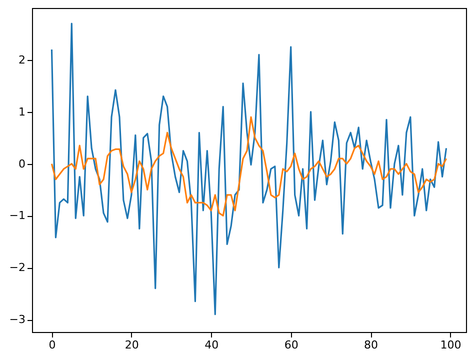 The height and width of the screenshot is (358, 474). Describe the element at coordinates (17, 215) in the screenshot. I see `y-tick-label: −1` at that location.